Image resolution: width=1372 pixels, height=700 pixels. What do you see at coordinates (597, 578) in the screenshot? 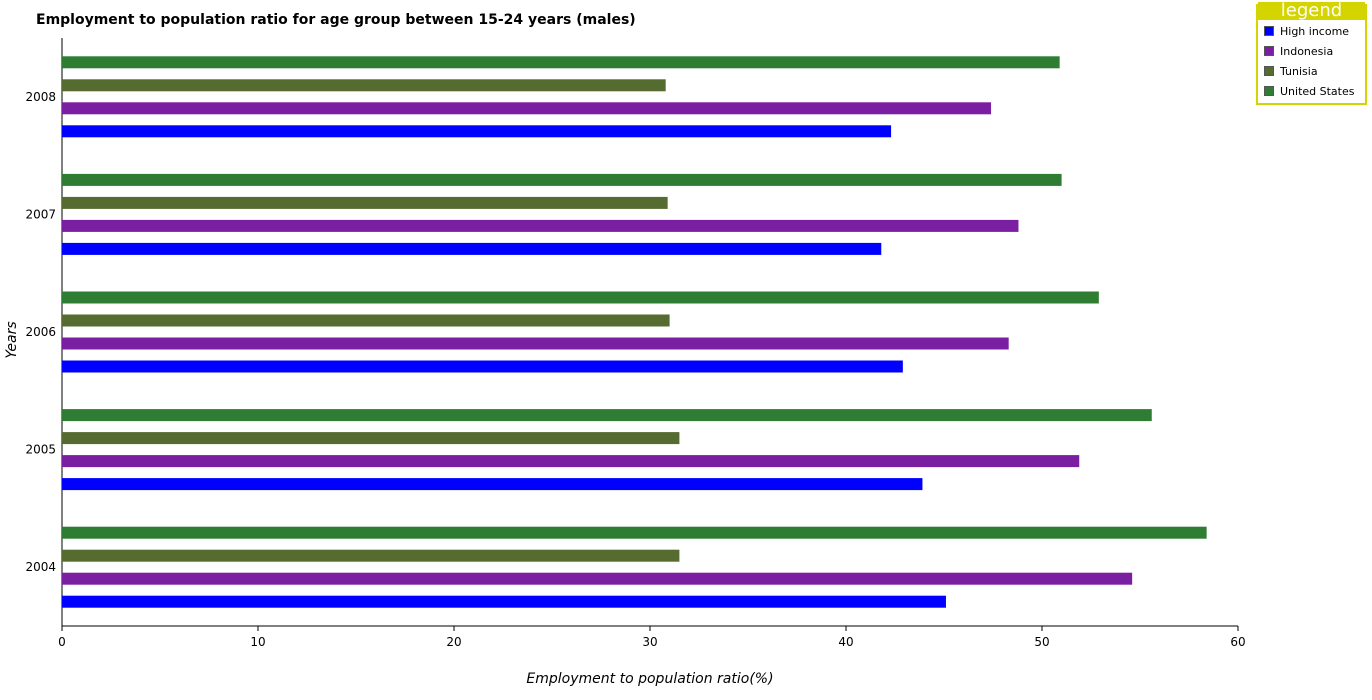
I see `bar-indonesia-2004` at bounding box center [597, 578].